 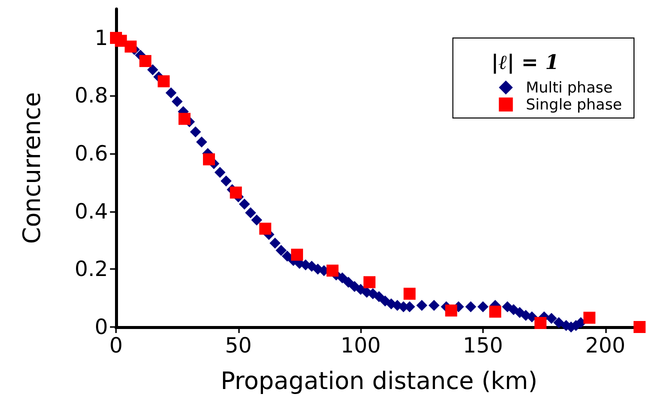 I want to click on y-tick-label: 0.8, so click(x=91, y=96).